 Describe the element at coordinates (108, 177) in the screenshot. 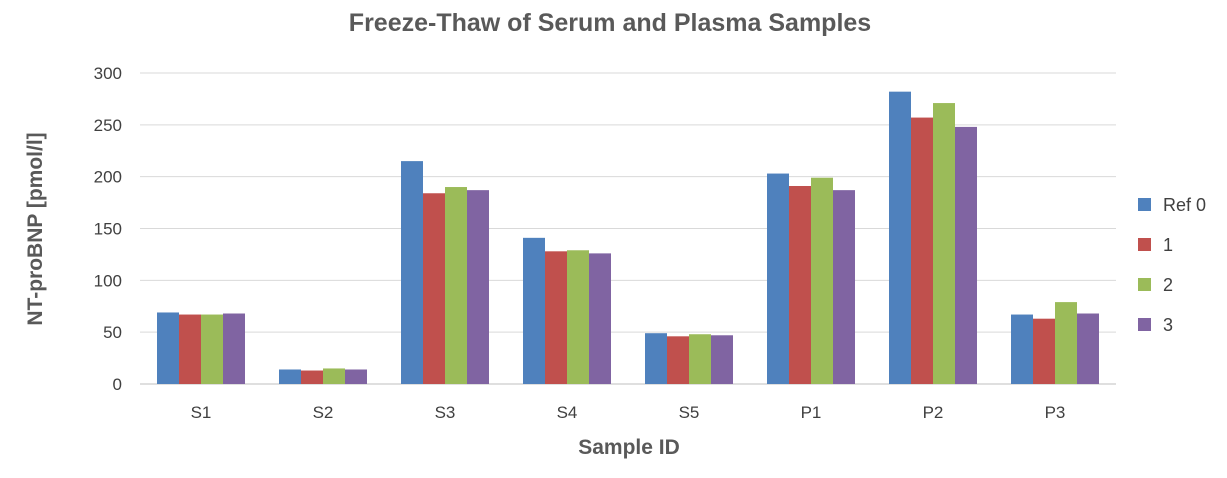

I see `y-tick-label: 200` at that location.